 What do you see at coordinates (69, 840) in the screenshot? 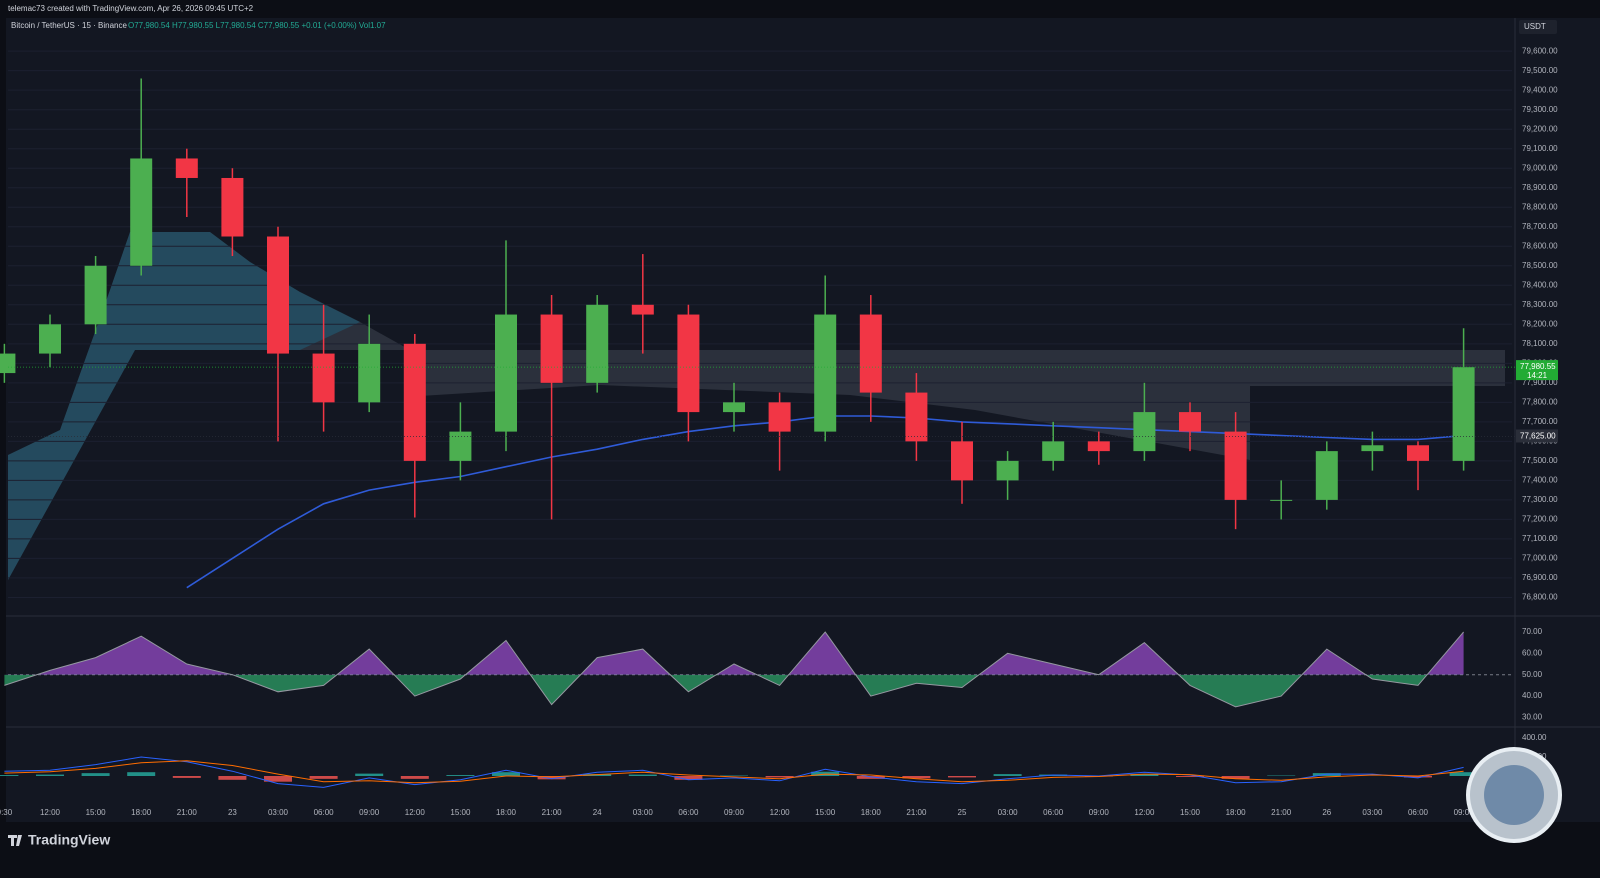
I see `brand: TradingView` at bounding box center [69, 840].